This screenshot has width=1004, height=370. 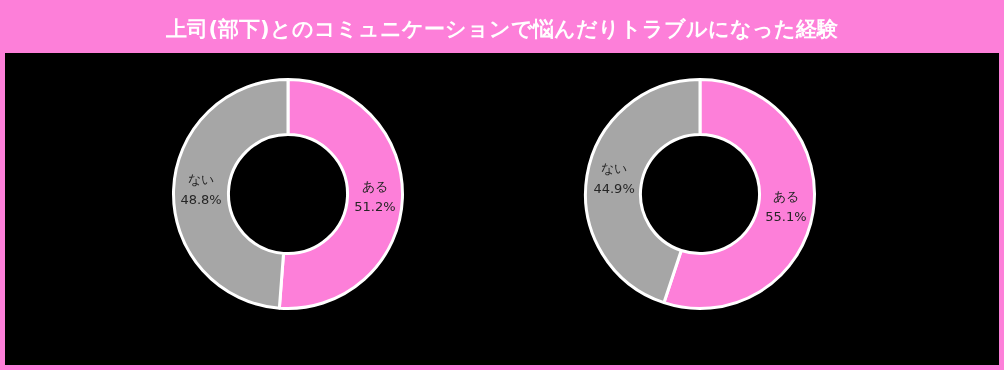 I want to click on data-label: 44.9%, so click(x=614, y=189).